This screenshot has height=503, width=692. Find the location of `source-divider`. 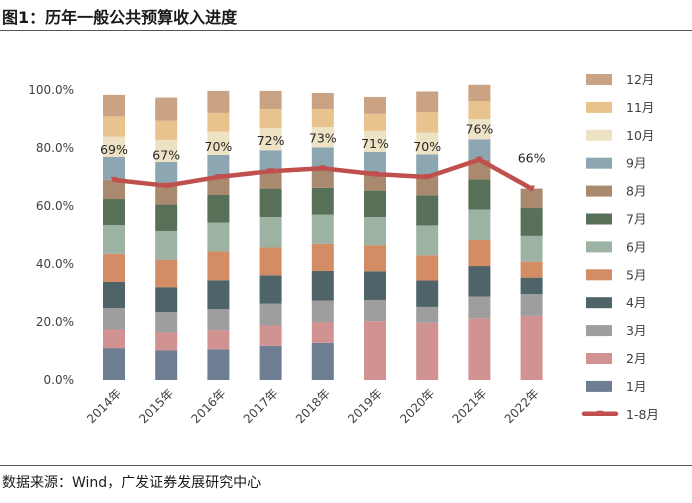

source-divider is located at coordinates (346, 465).